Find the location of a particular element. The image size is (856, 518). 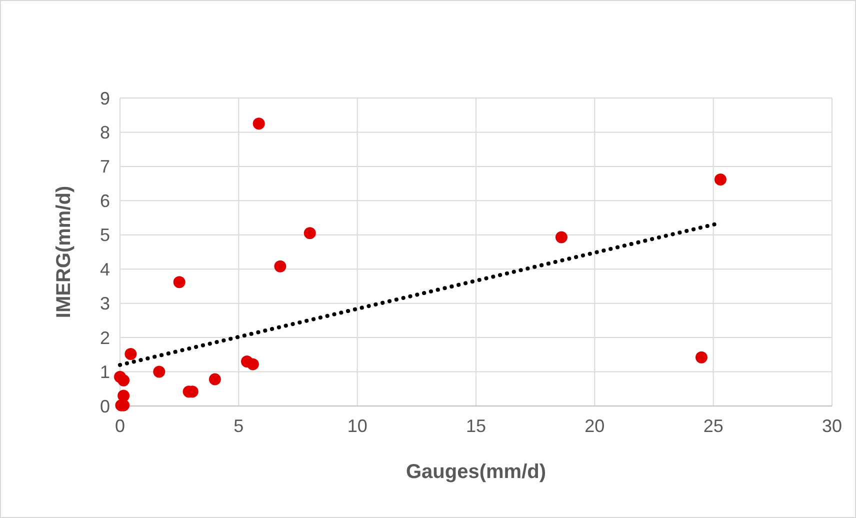

x-tick-label: 15 is located at coordinates (476, 426).